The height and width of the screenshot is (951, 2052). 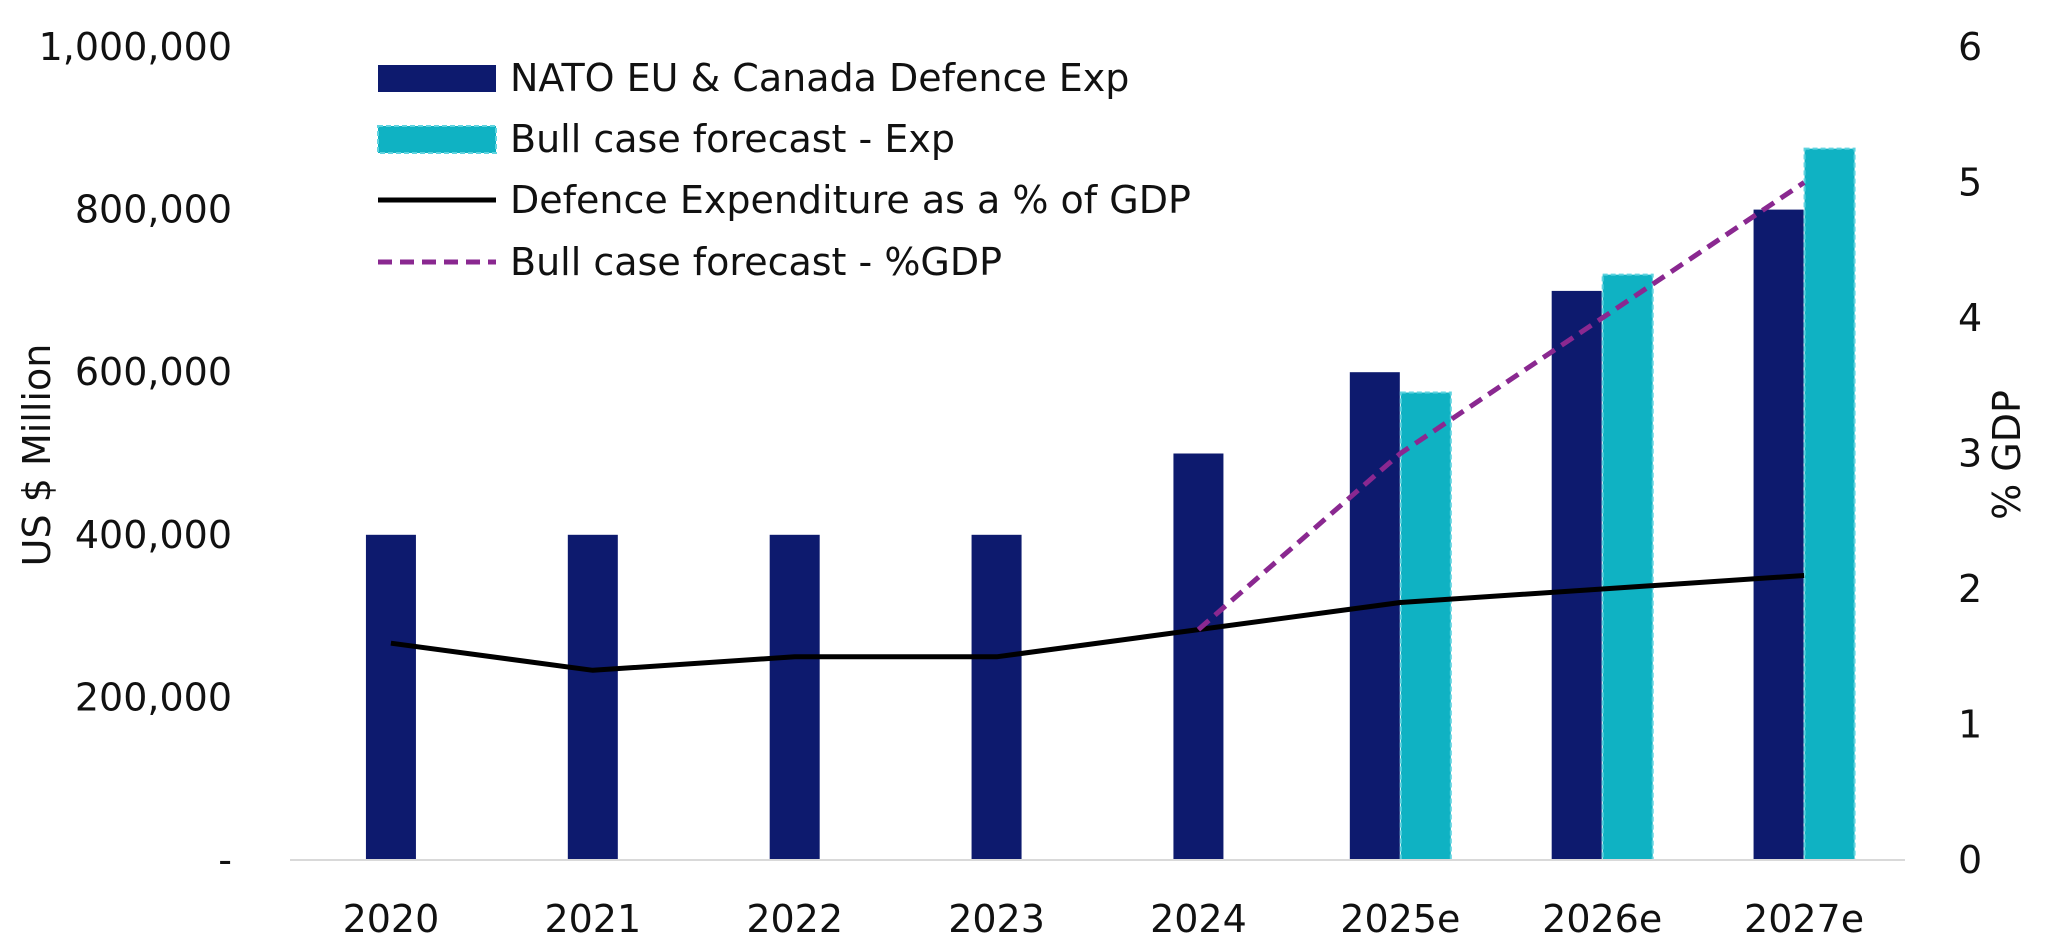 What do you see at coordinates (1970, 725) in the screenshot?
I see `y-right-tick-label: 1` at bounding box center [1970, 725].